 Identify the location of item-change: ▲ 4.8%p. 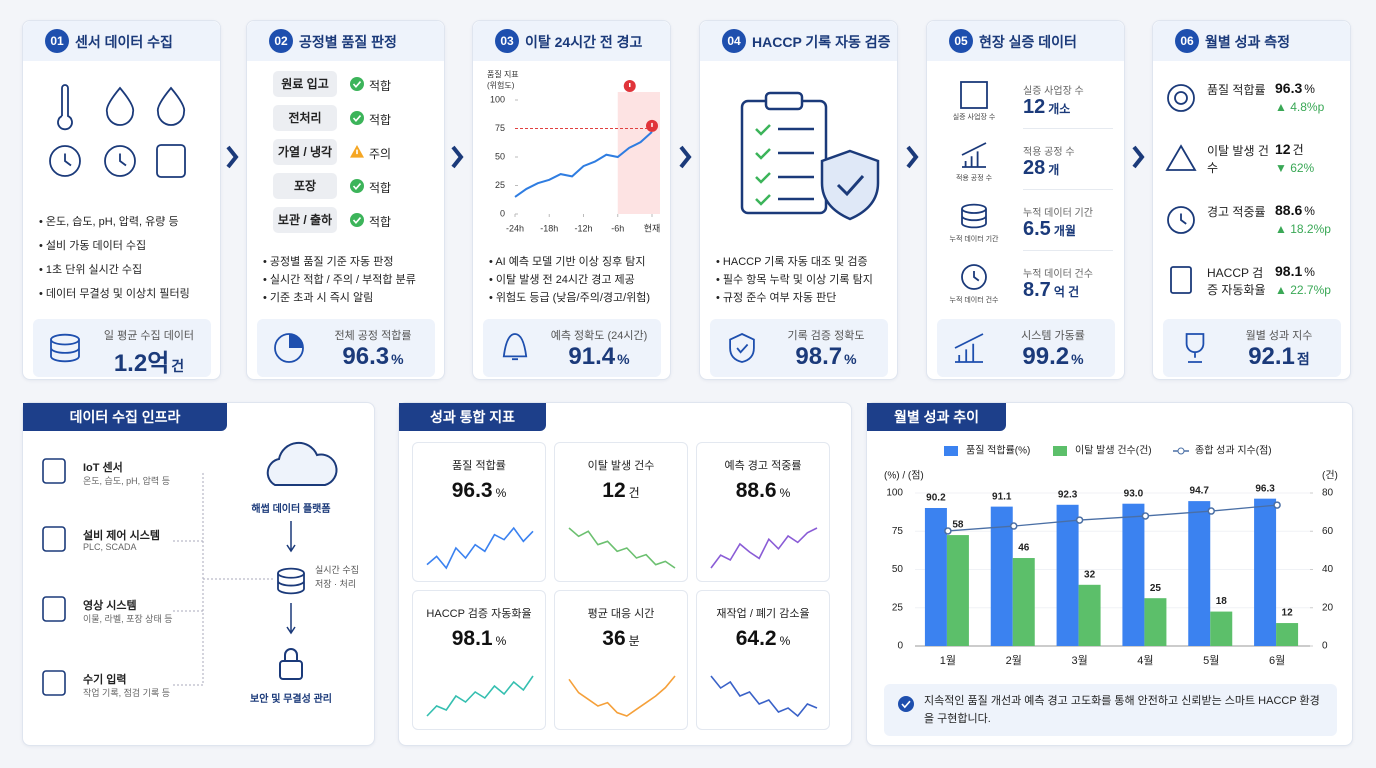
(1300, 107).